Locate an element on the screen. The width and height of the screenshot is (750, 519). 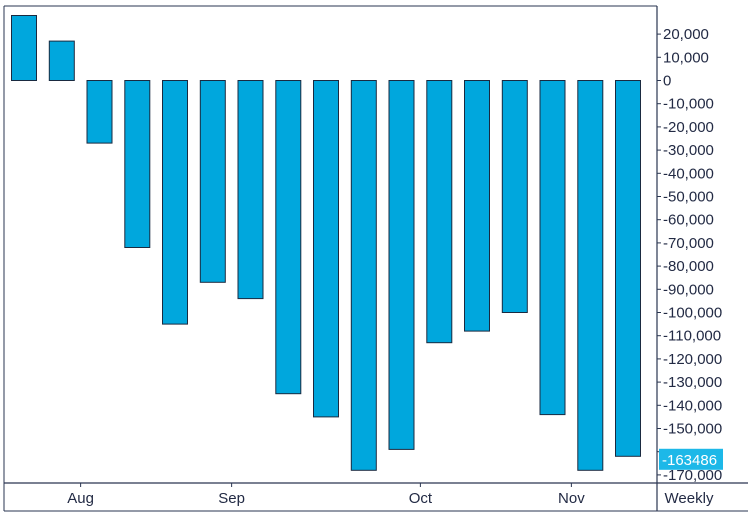
current-value-label: -163486 is located at coordinates (689, 460).